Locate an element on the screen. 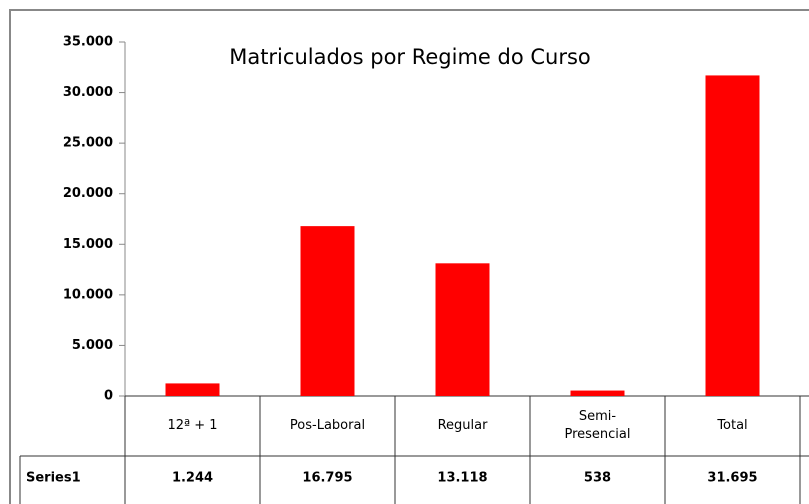 This screenshot has width=809, height=504. category-text: Regular is located at coordinates (462, 425).